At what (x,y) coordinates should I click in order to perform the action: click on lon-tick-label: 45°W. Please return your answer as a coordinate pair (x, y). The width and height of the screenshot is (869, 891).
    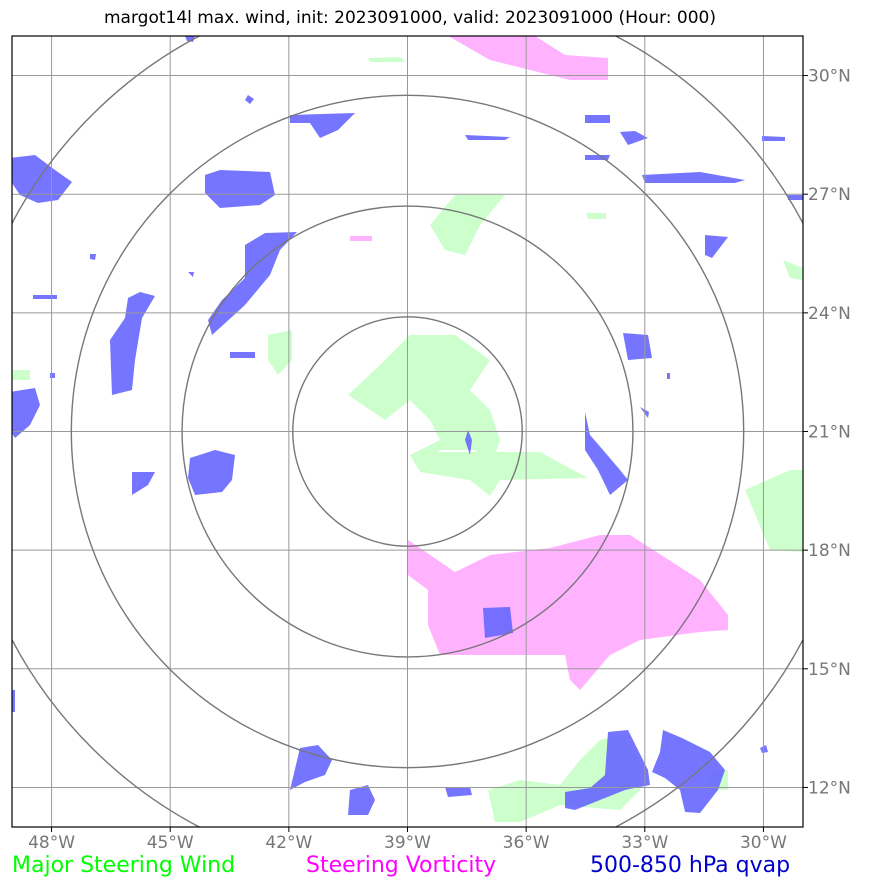
    Looking at the image, I should click on (170, 843).